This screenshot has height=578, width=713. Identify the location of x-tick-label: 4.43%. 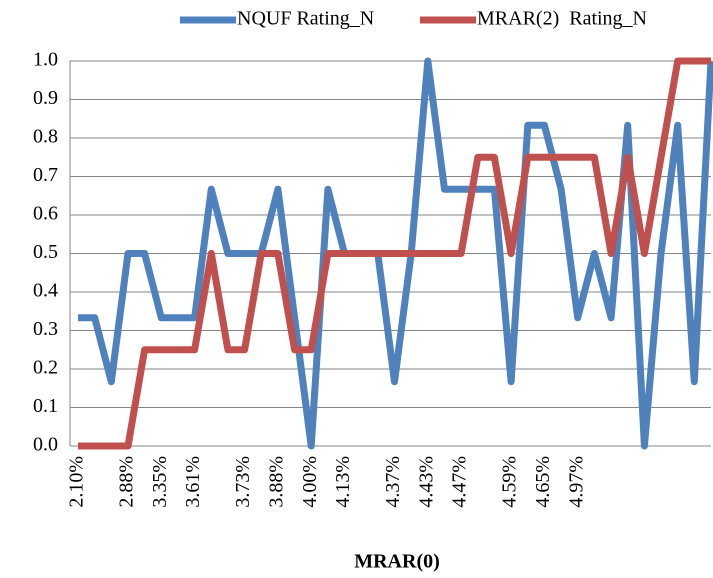
(426, 482).